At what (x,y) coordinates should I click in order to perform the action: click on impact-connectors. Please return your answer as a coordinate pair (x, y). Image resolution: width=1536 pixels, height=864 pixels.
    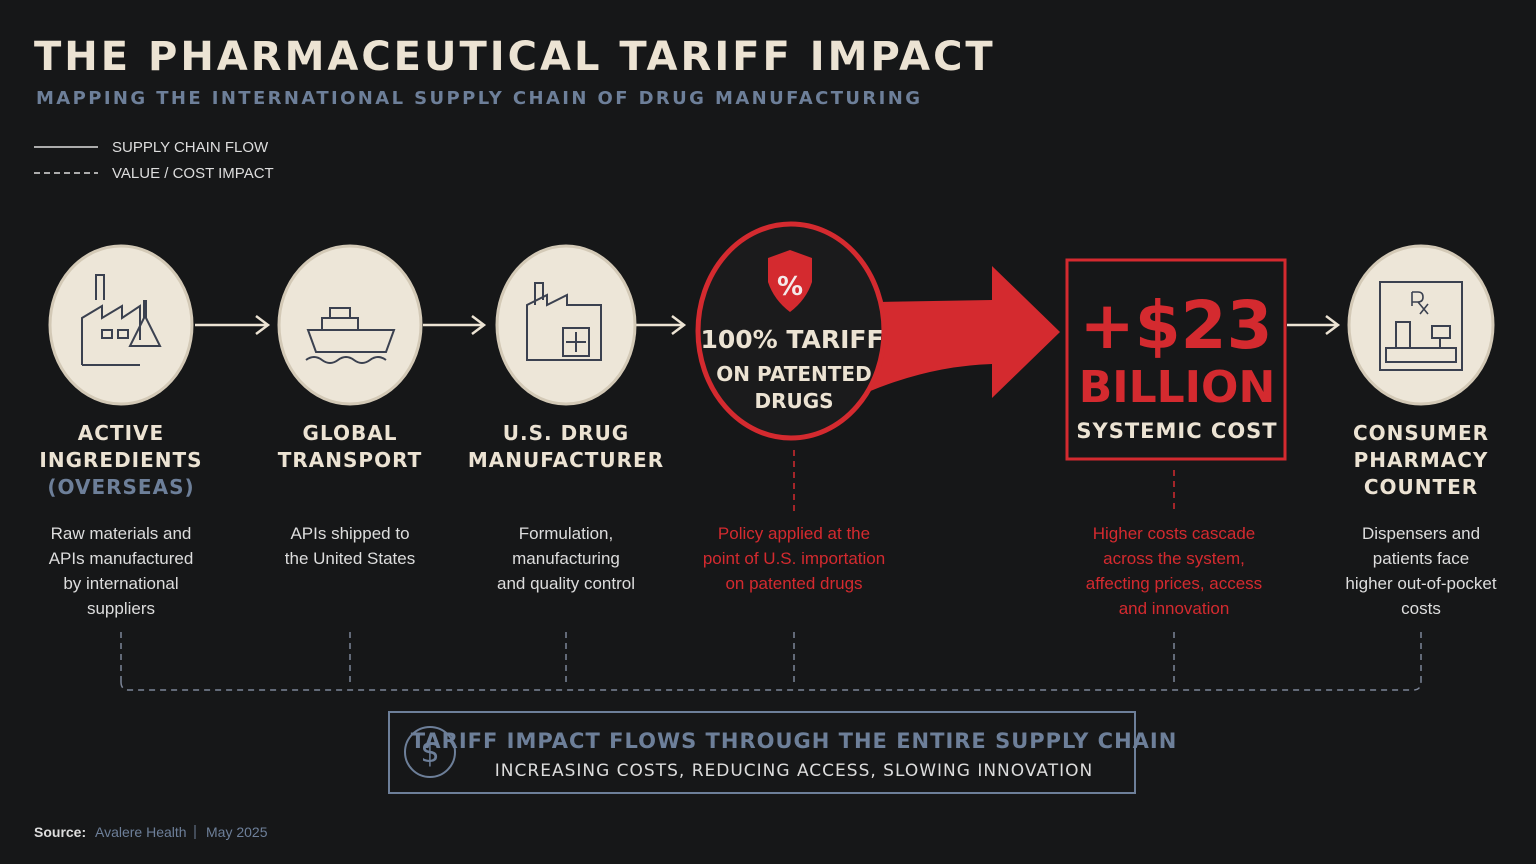
    Looking at the image, I should click on (771, 661).